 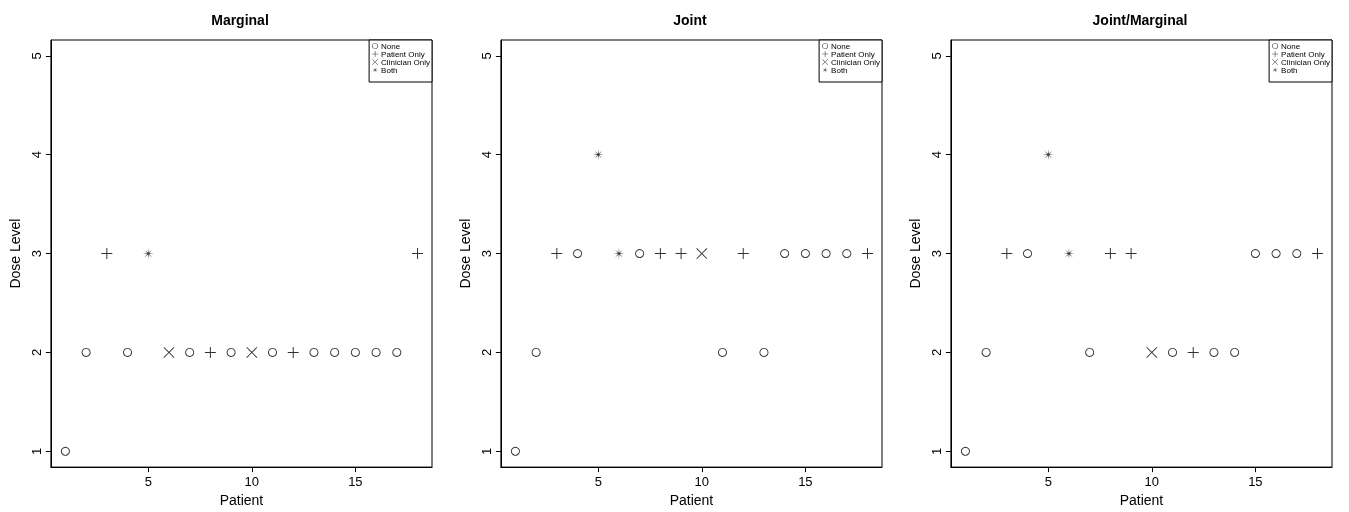 I want to click on chart-title: Joint/Marginal, so click(x=1140, y=20).